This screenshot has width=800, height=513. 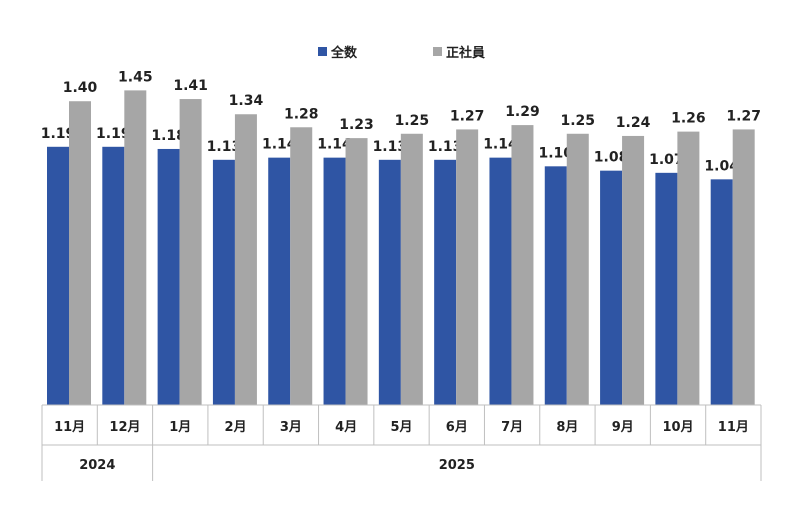 I want to click on data-label-total-5: 1.14, so click(x=334, y=145).